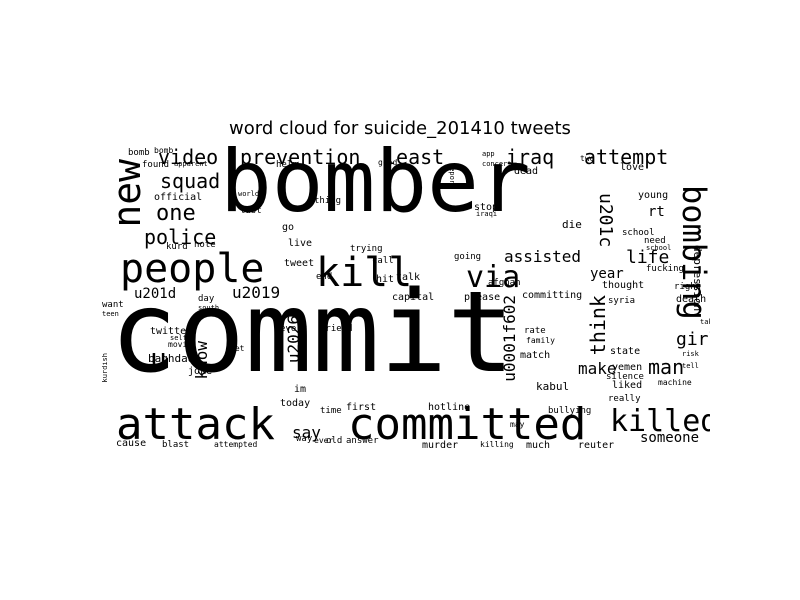  I want to click on word: today, so click(295, 403).